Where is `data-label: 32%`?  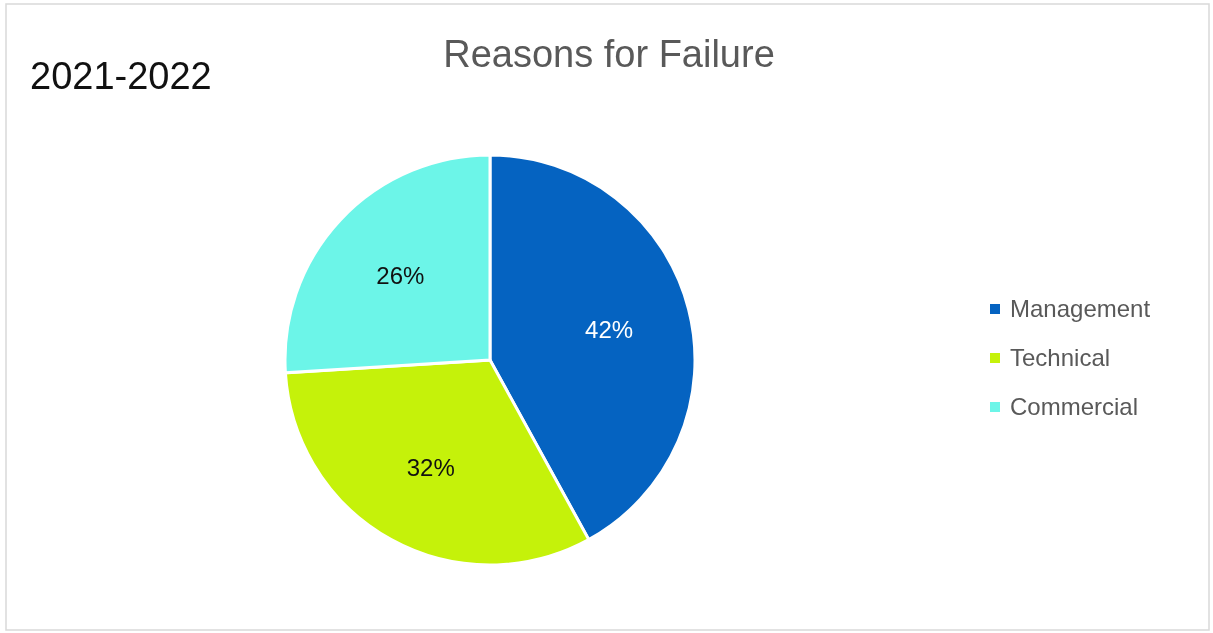
data-label: 32% is located at coordinates (430, 468).